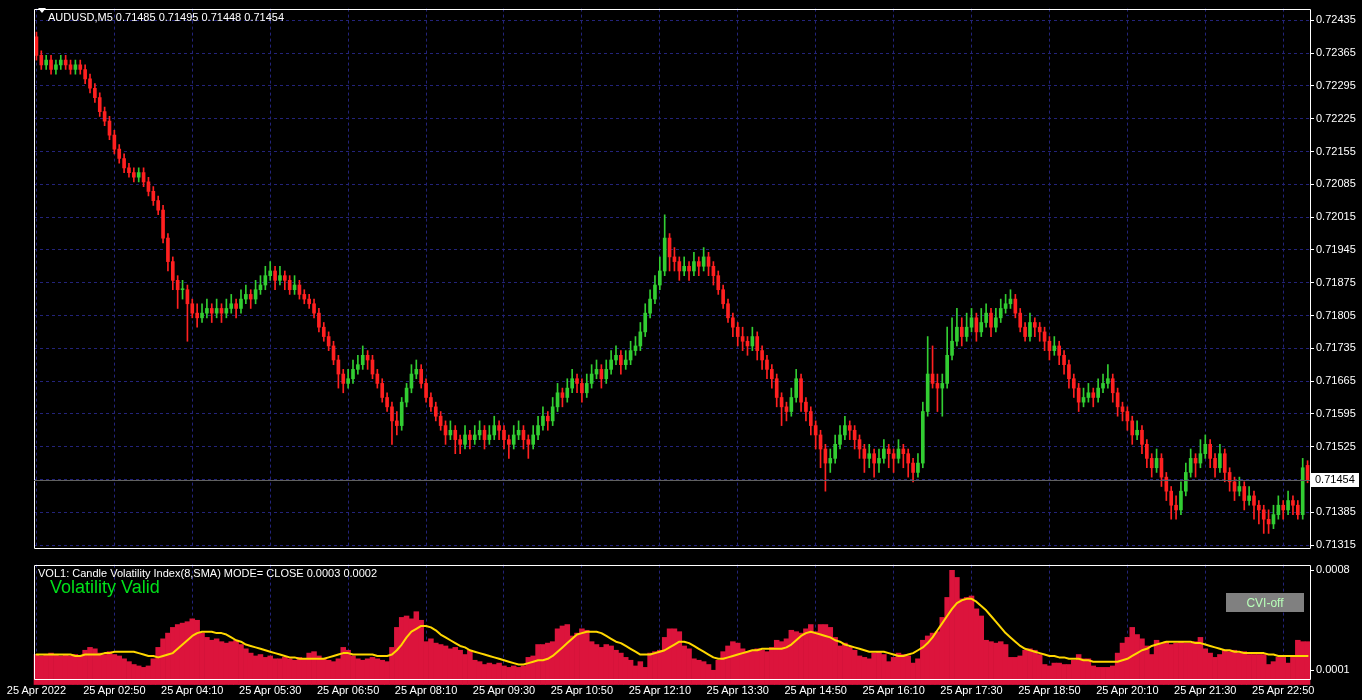 The width and height of the screenshot is (1362, 700). Describe the element at coordinates (426, 690) in the screenshot. I see `x-tick-label: 25 Apr 08:10` at that location.